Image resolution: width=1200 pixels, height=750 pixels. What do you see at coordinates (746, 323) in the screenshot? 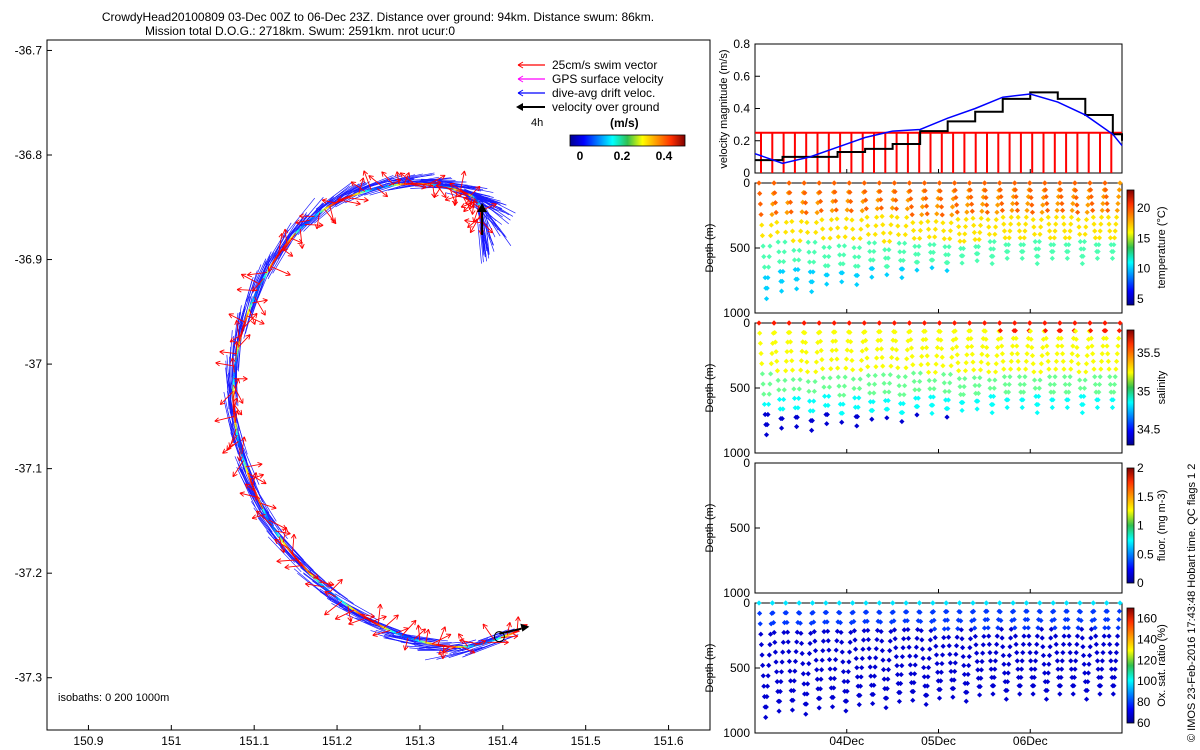
I see `salinity-dtick-0: 0` at bounding box center [746, 323].